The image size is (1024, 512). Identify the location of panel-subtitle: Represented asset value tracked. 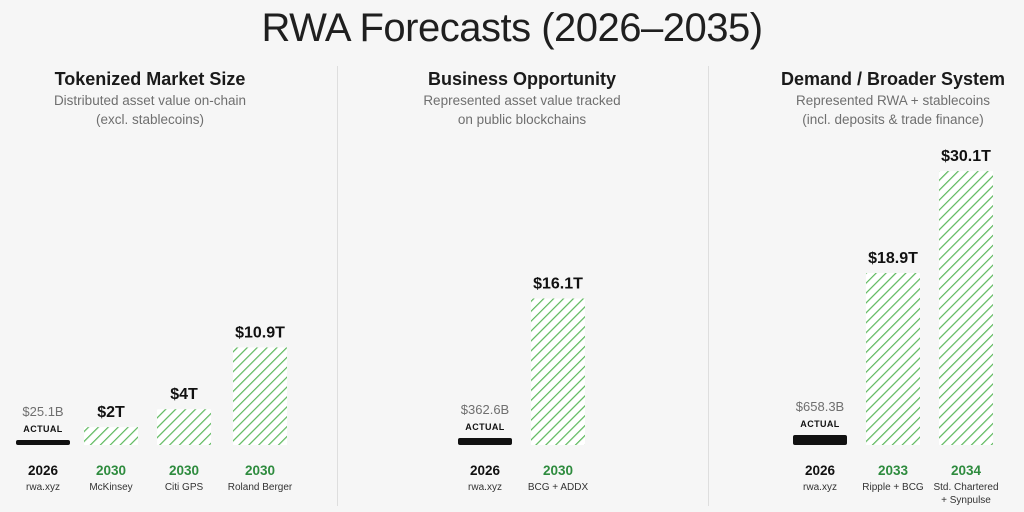
(521, 100).